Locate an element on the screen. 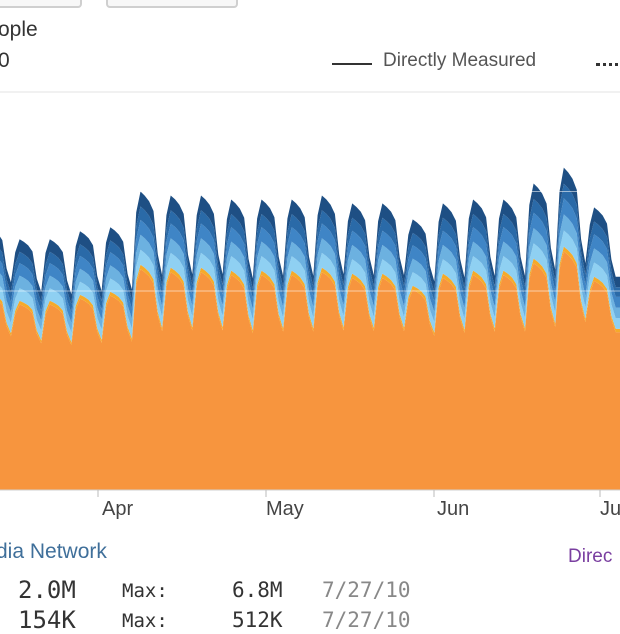  network-legend-label: dia Network is located at coordinates (53, 551).